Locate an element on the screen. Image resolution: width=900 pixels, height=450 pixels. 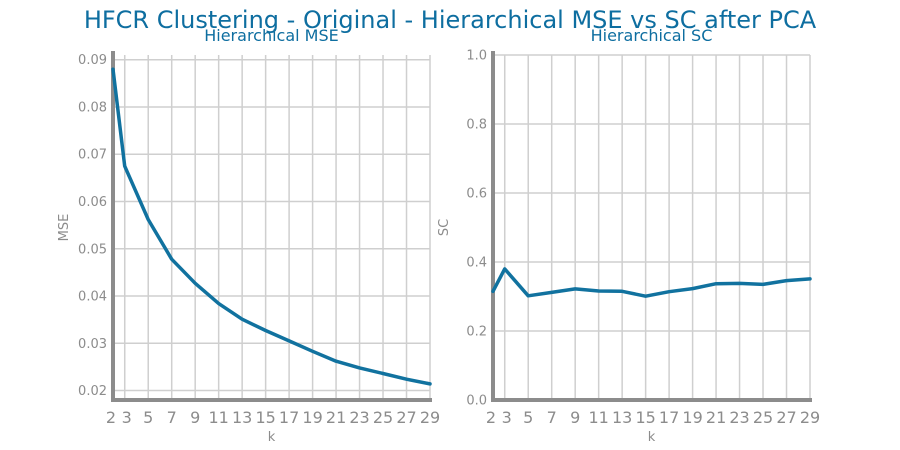
mse-ytick-label: 0.08 is located at coordinates (92, 107).